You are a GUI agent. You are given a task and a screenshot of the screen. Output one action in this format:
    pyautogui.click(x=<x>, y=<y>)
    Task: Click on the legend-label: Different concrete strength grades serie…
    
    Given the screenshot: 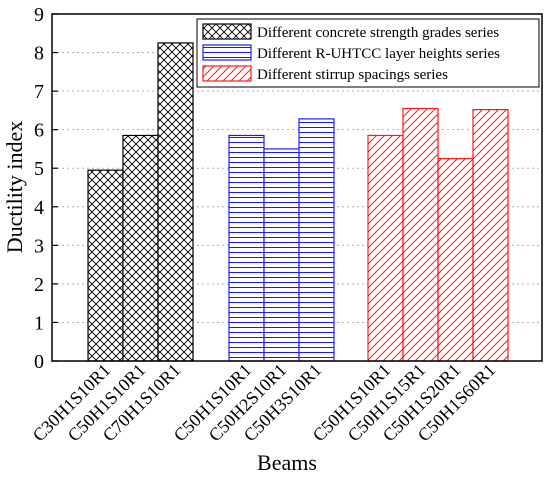 What is the action you would take?
    pyautogui.click(x=378, y=33)
    